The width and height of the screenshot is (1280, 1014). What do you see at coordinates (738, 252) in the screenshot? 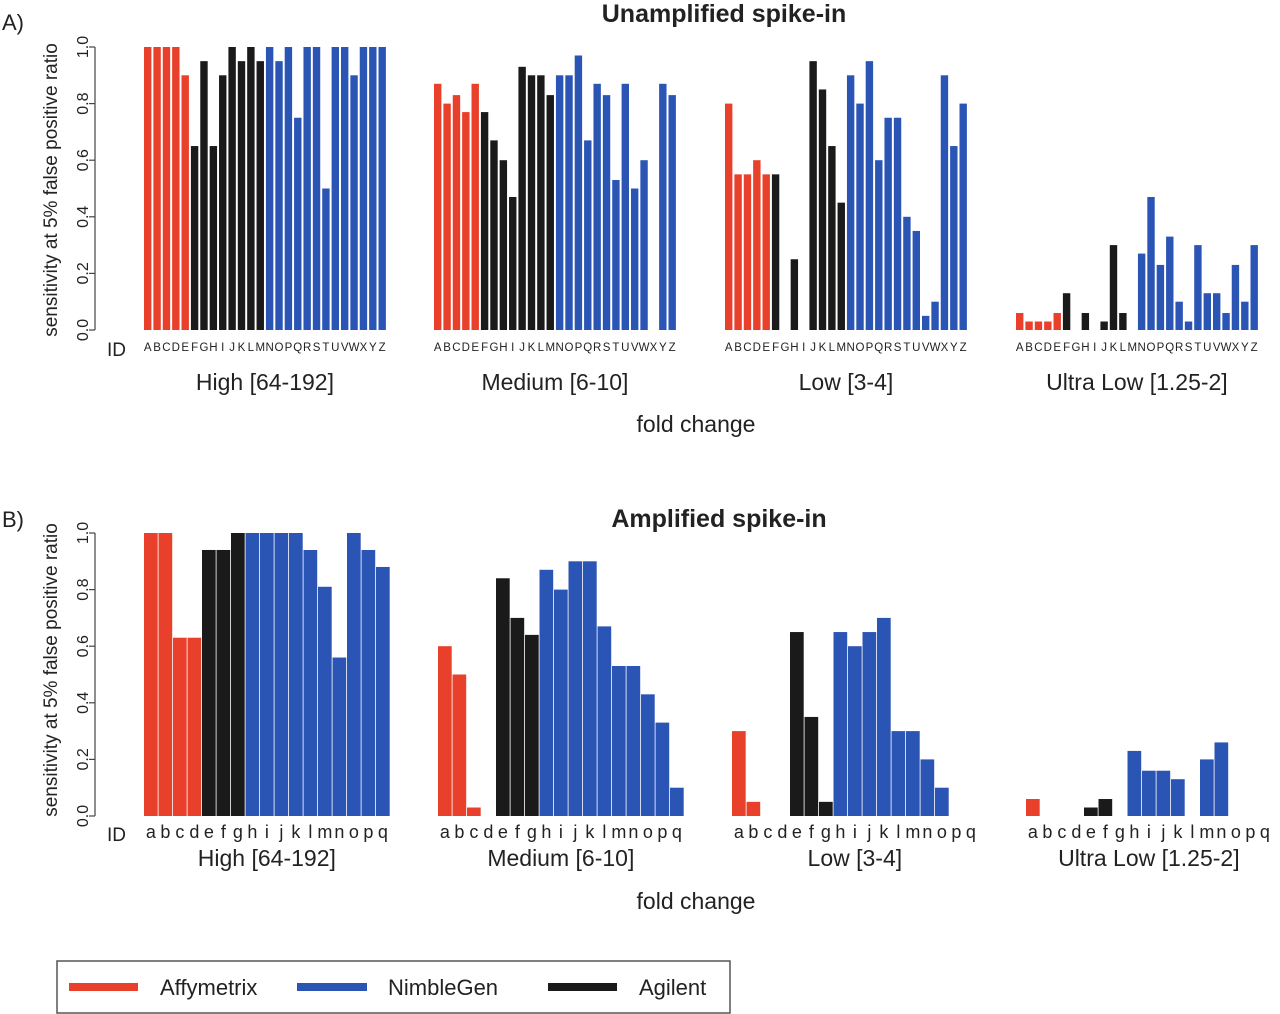
I see `panel-a-bar-3-B` at bounding box center [738, 252].